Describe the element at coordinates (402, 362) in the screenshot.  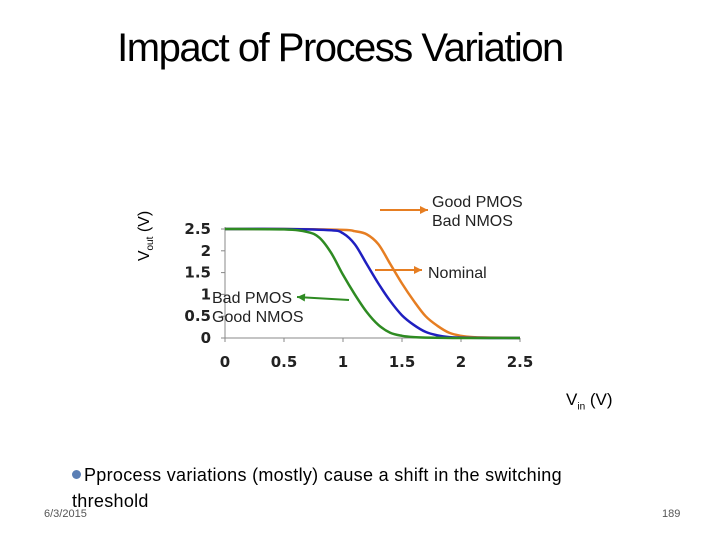
I see `x-tick-label: 1.5` at that location.